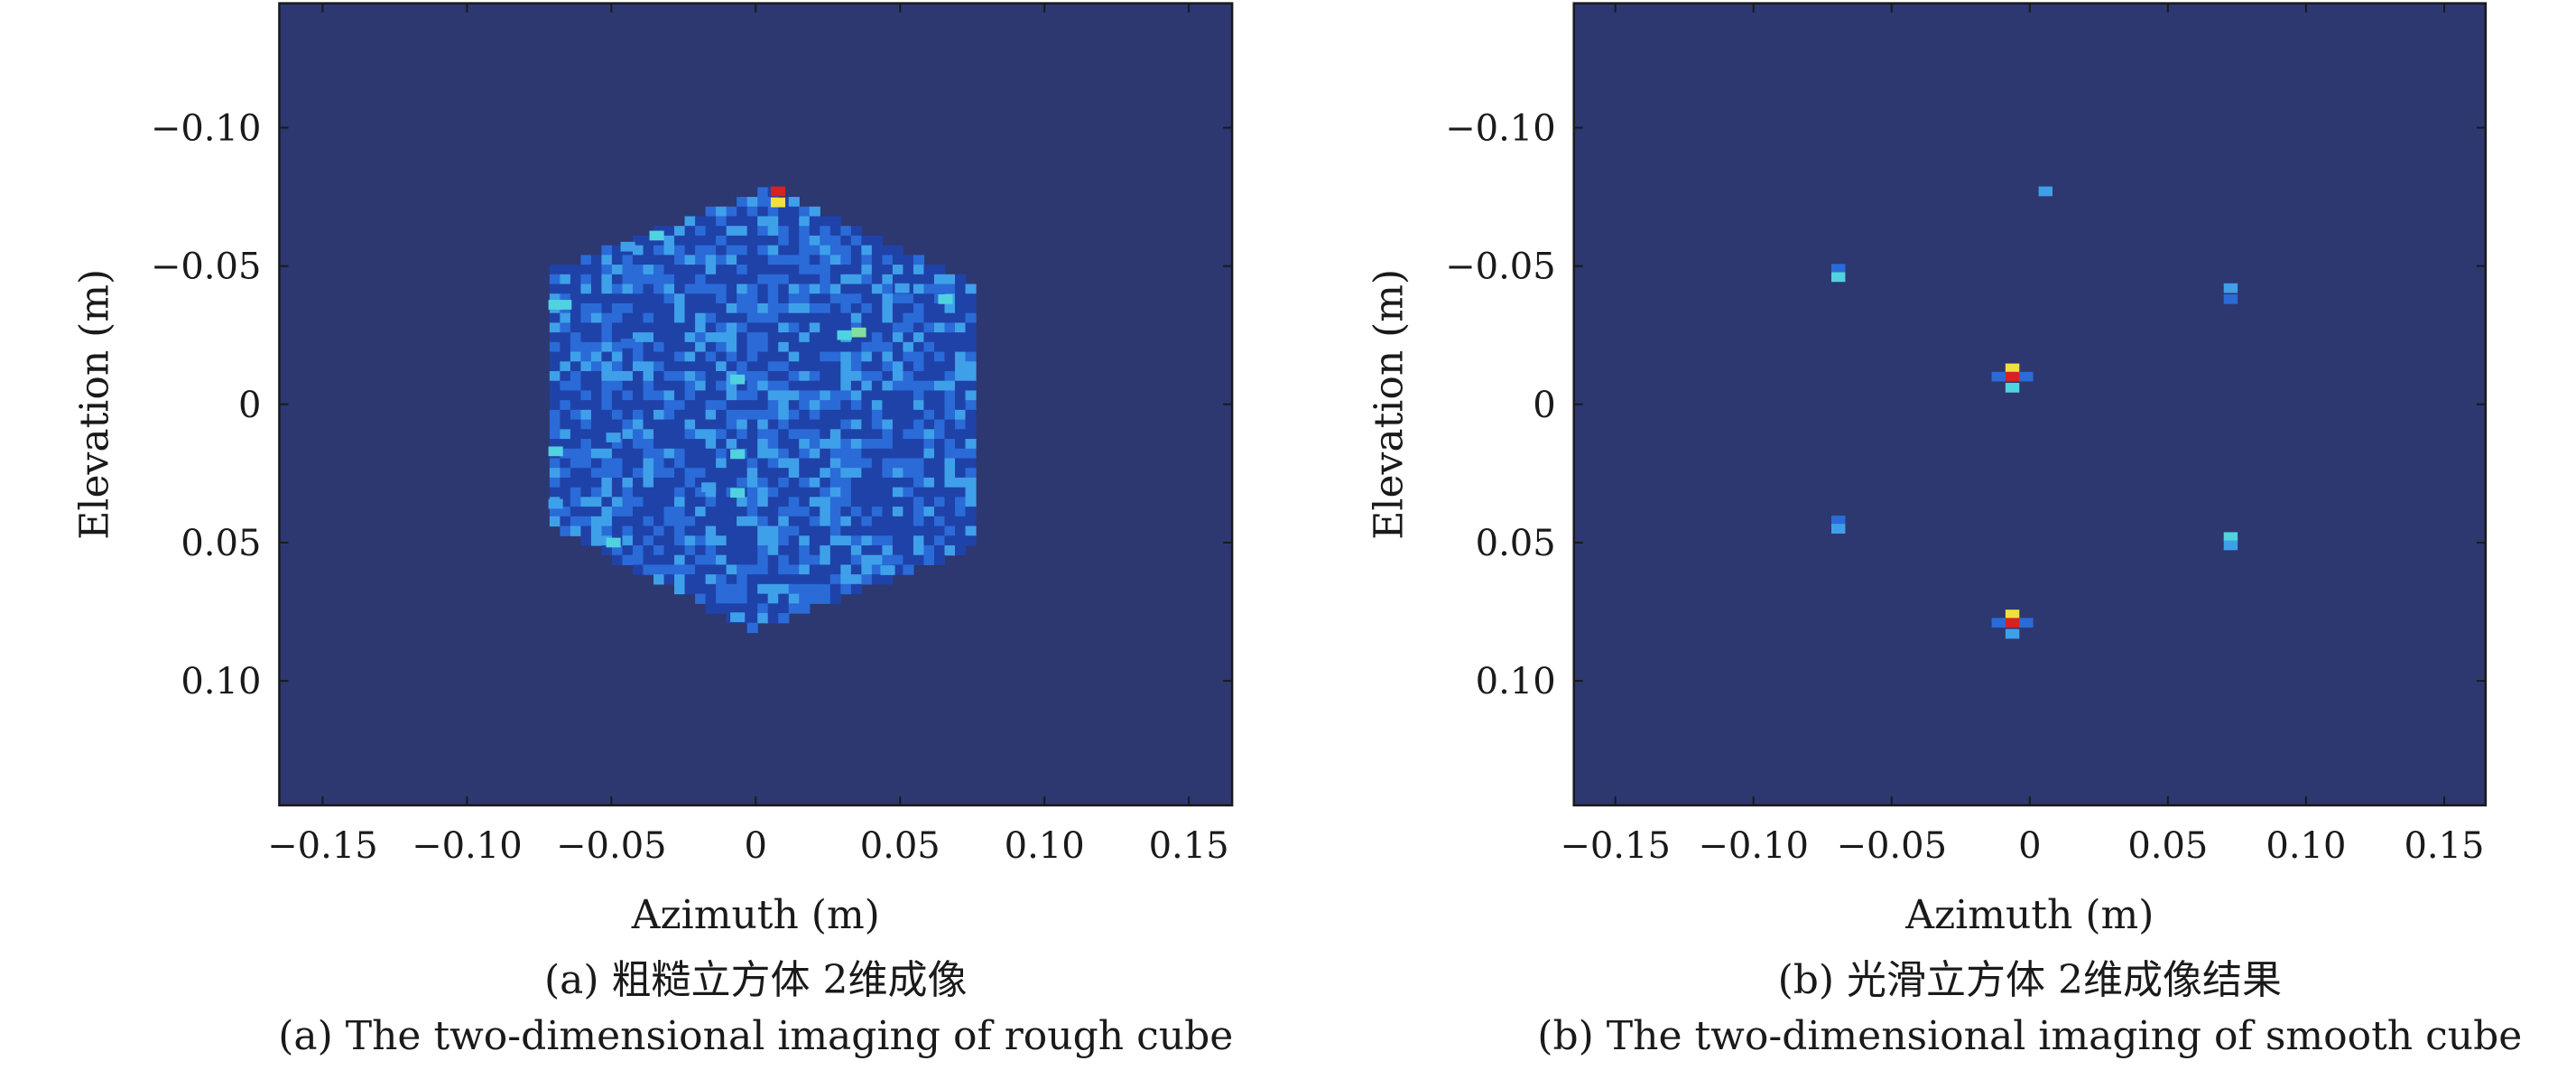  Describe the element at coordinates (2306, 846) in the screenshot. I see `x-tick-label: 0.10` at that location.